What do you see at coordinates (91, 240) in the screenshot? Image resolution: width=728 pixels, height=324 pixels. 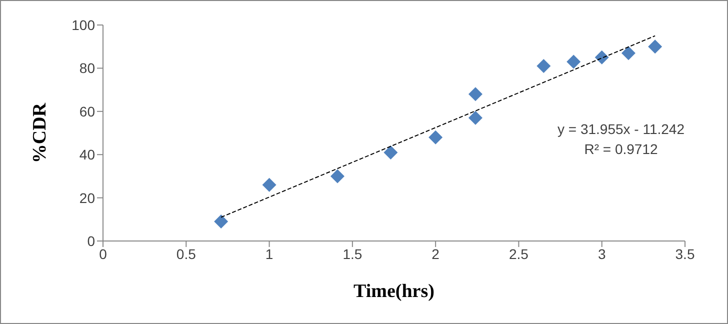 I see `y-tick-label: 0` at bounding box center [91, 240].